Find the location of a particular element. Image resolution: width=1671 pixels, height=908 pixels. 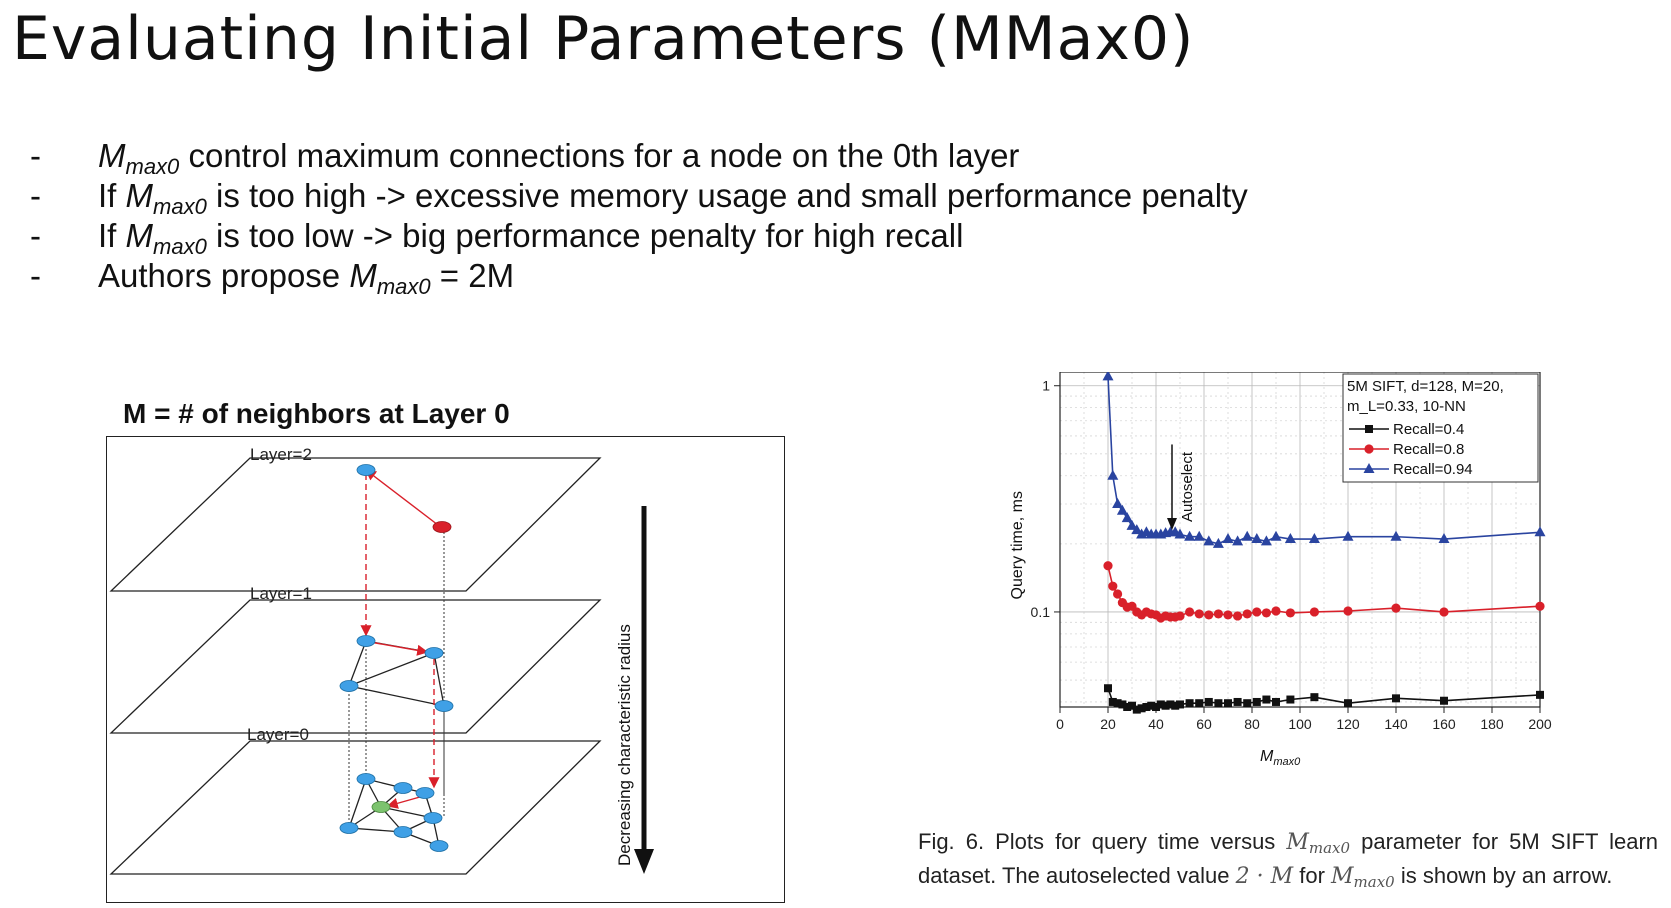

autoselect-label: Autoselect is located at coordinates (1187, 486).